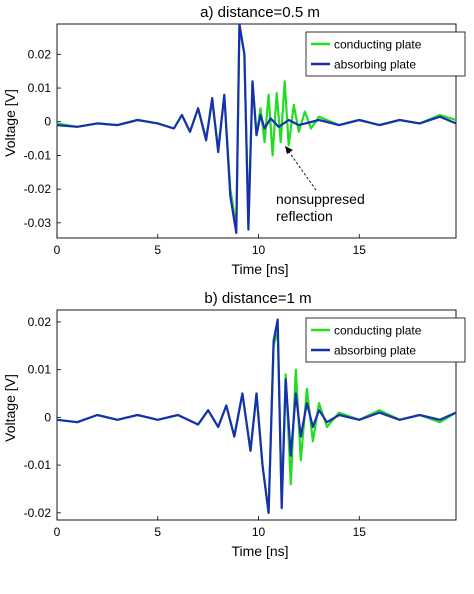 The width and height of the screenshot is (474, 594). What do you see at coordinates (40, 370) in the screenshot?
I see `panel-b-ytick-label: 0.01` at bounding box center [40, 370].